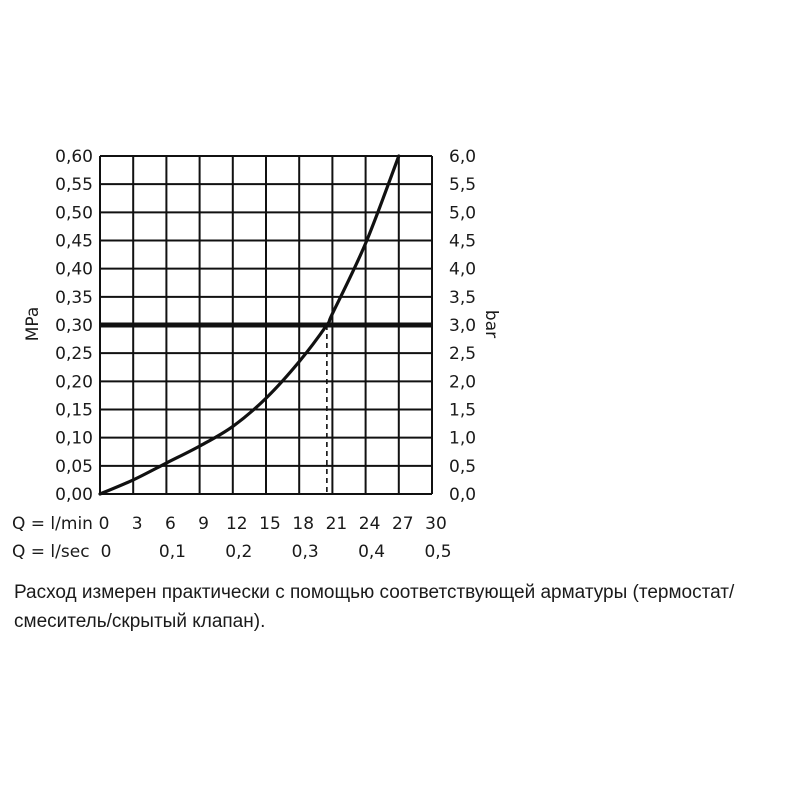 Image resolution: width=800 pixels, height=800 pixels. I want to click on left-tick-label: 0,40, so click(74, 270).